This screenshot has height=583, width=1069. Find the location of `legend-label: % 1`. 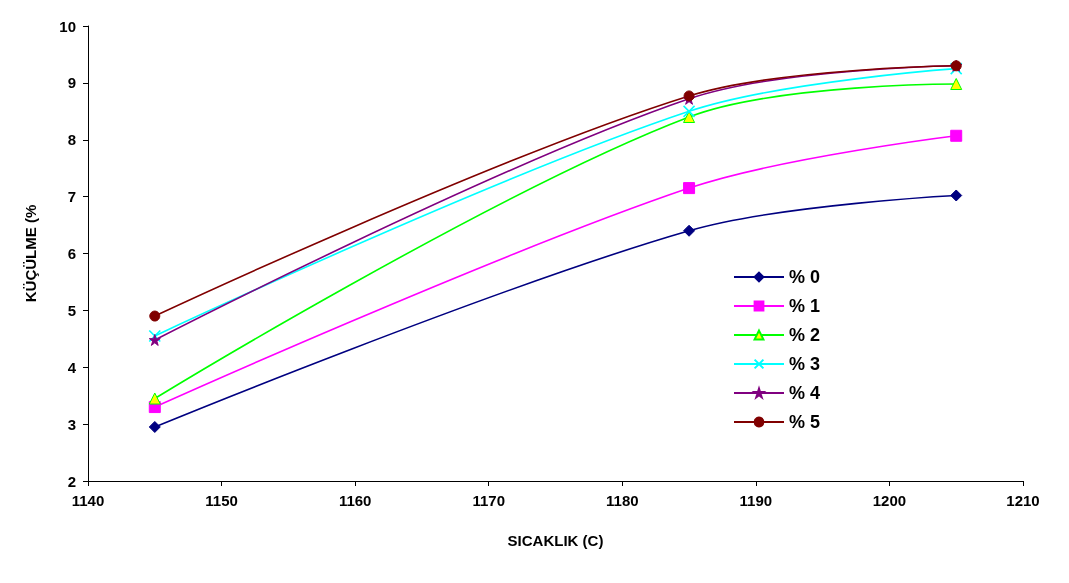

legend-label: % 1 is located at coordinates (805, 306).